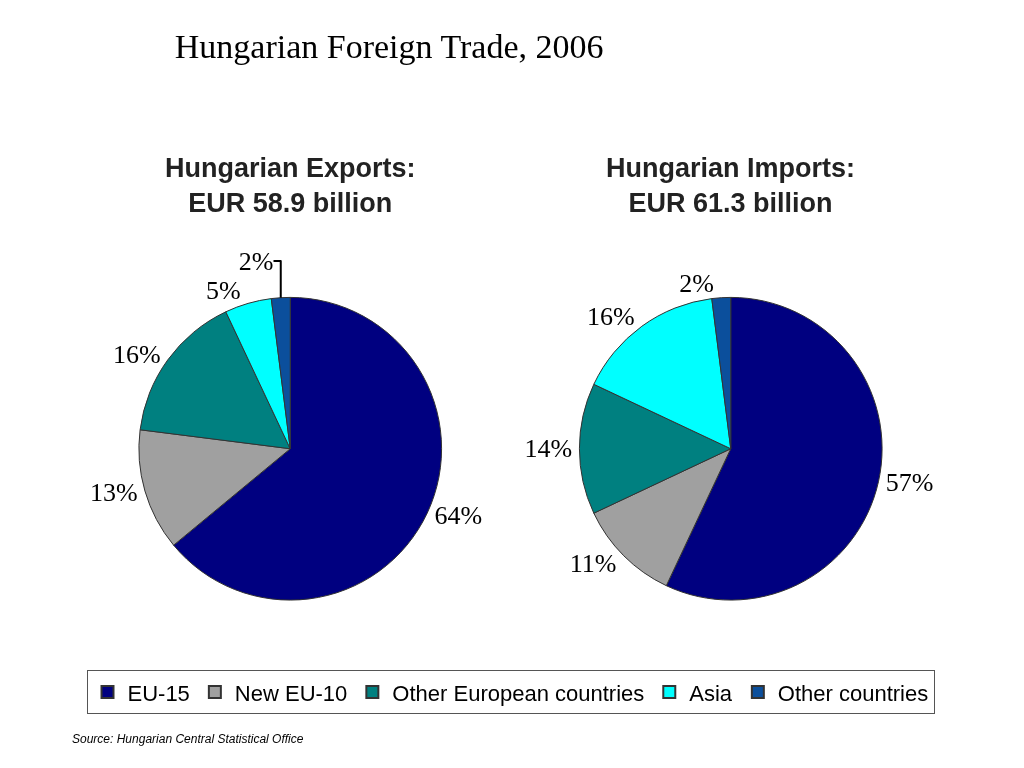 The height and width of the screenshot is (768, 1024). What do you see at coordinates (290, 186) in the screenshot?
I see `chart-subtitle: Hungarian Exports: EUR 58.9 billion` at bounding box center [290, 186].